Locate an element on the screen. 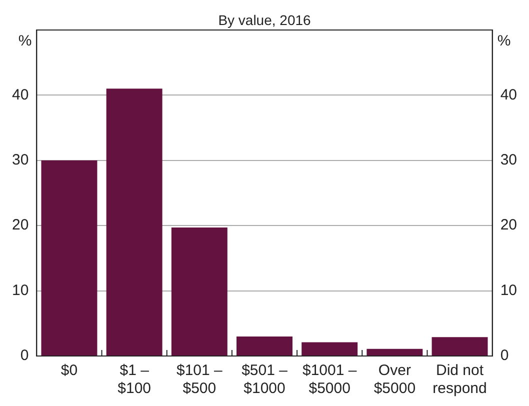 The height and width of the screenshot is (406, 529). y2-tick-label: 40 is located at coordinates (509, 95).